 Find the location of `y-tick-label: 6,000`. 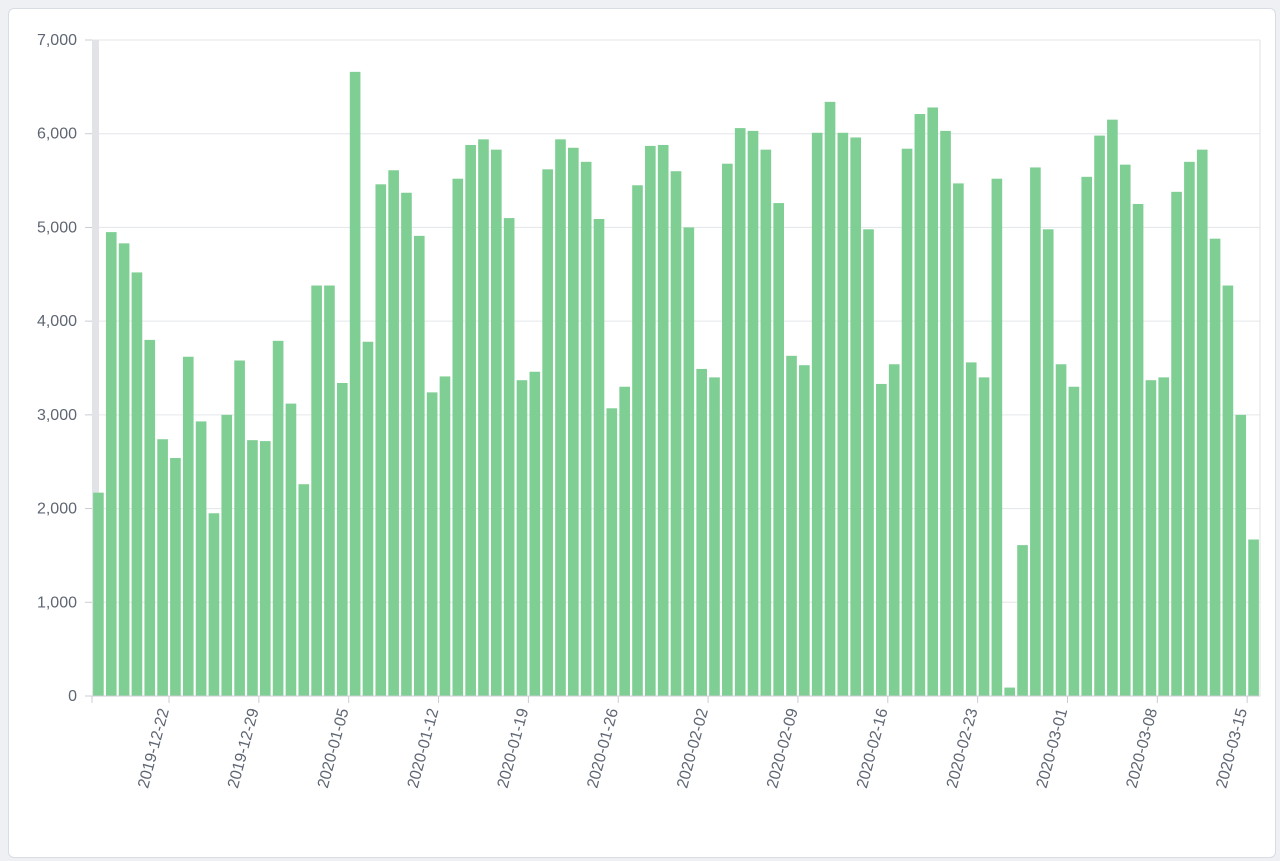

y-tick-label: 6,000 is located at coordinates (57, 134).